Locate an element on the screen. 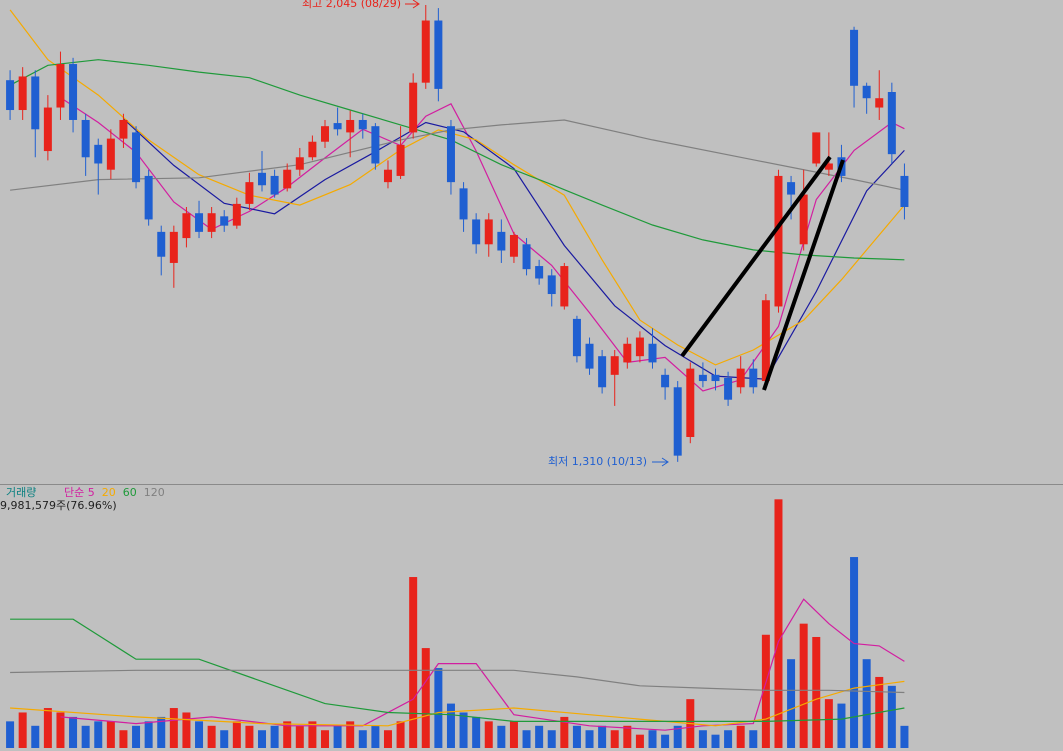  legend-entry: 60 is located at coordinates (130, 492).